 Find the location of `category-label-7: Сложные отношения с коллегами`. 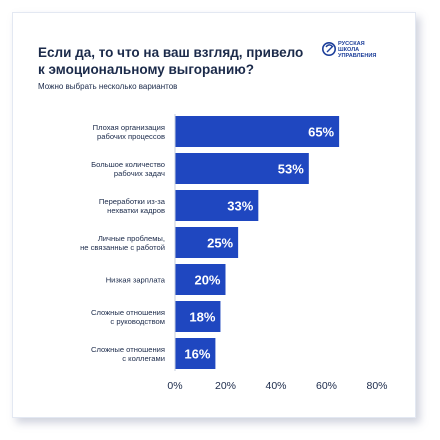

category-label-7: Сложные отношения с коллегами is located at coordinates (128, 354).